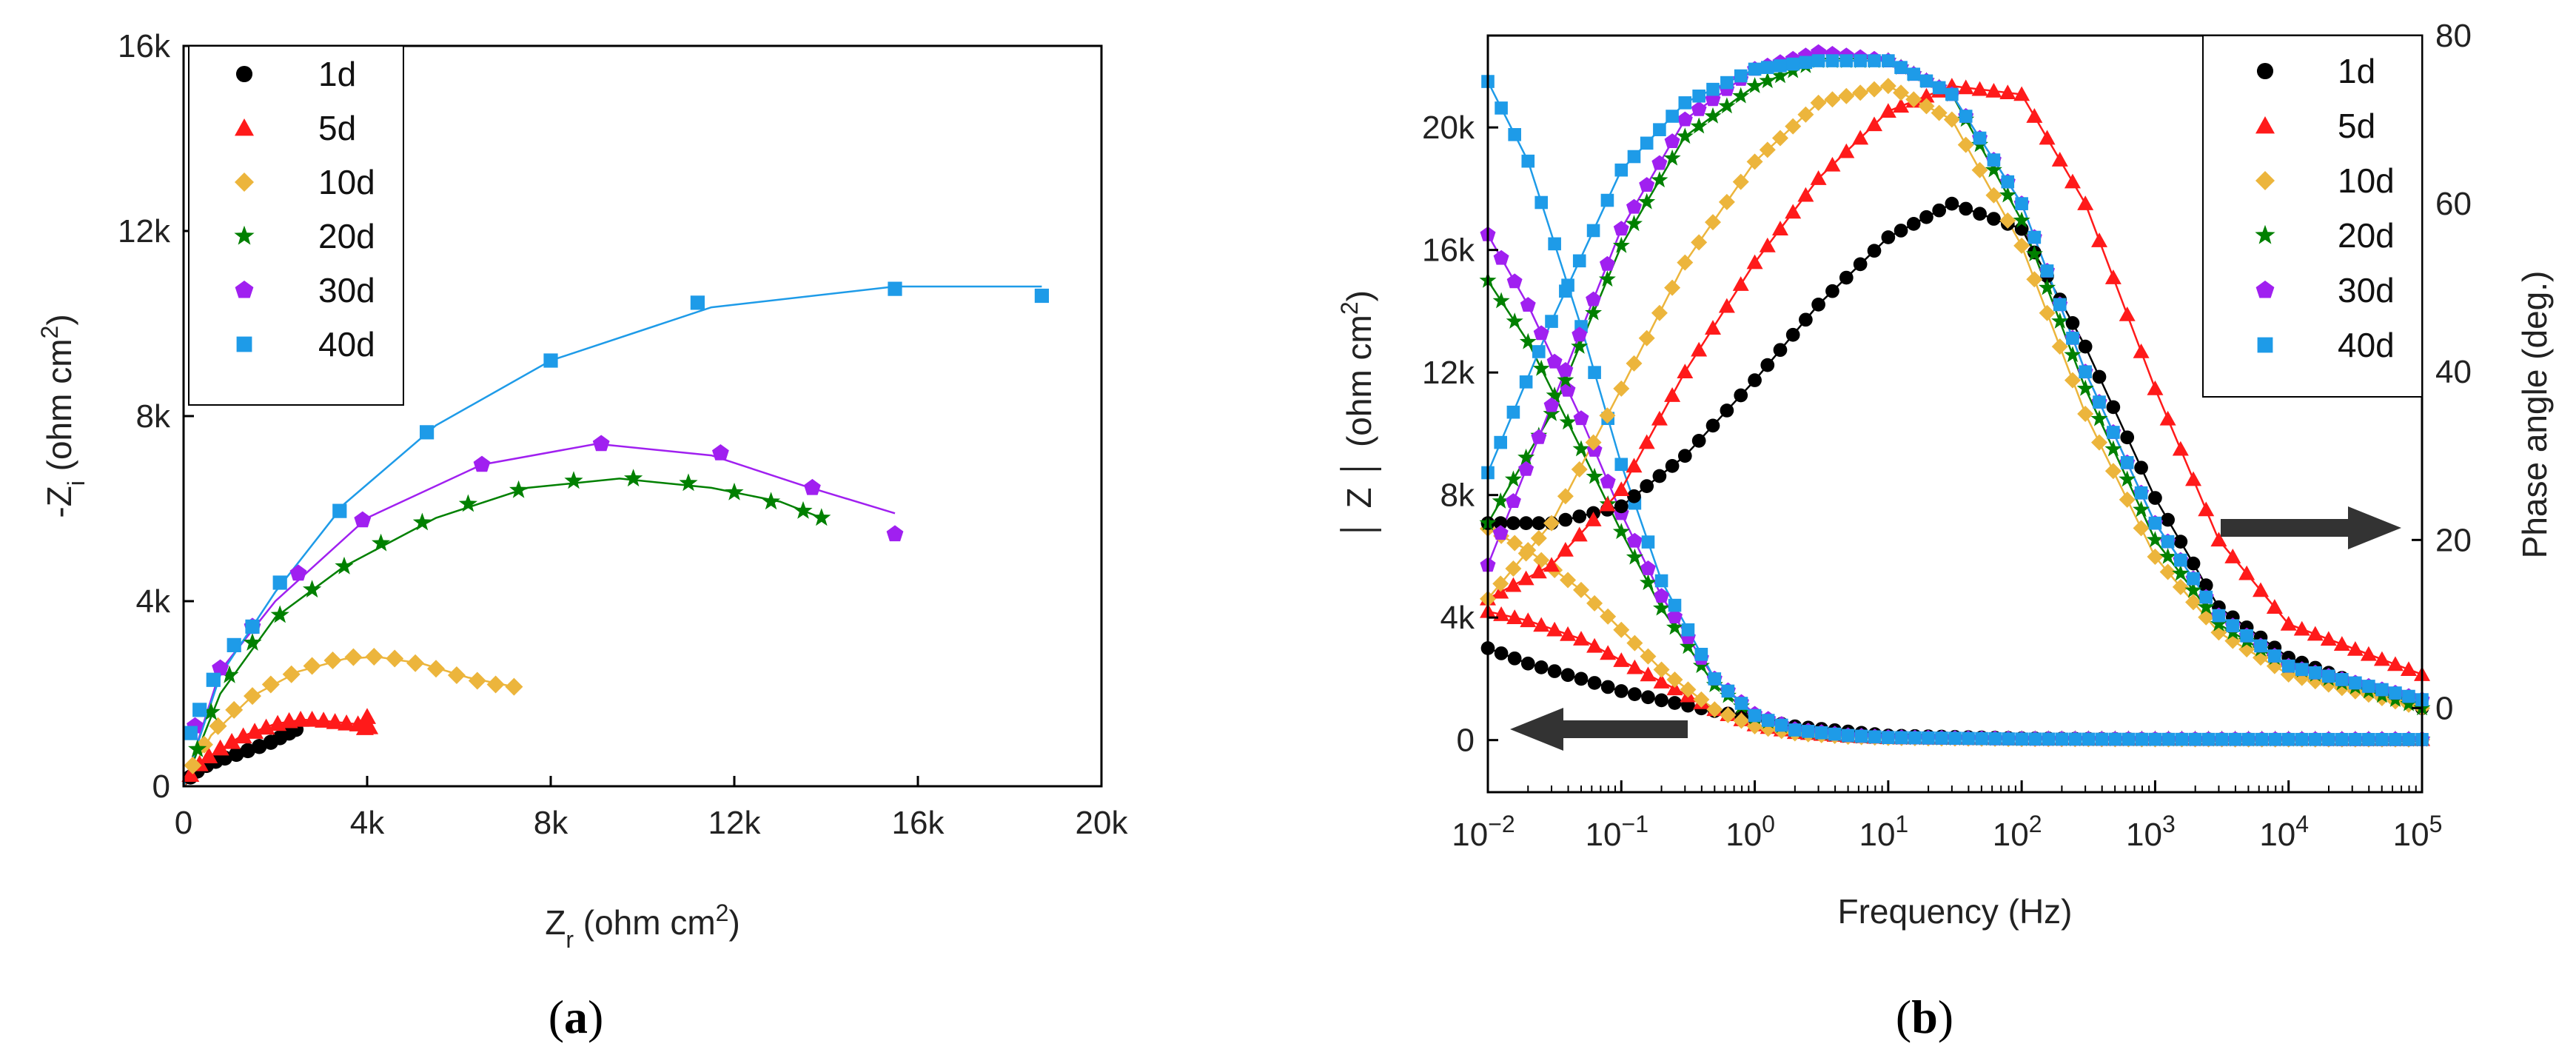  Describe the element at coordinates (1599, 729) in the screenshot. I see `left-axis-arrow` at that location.